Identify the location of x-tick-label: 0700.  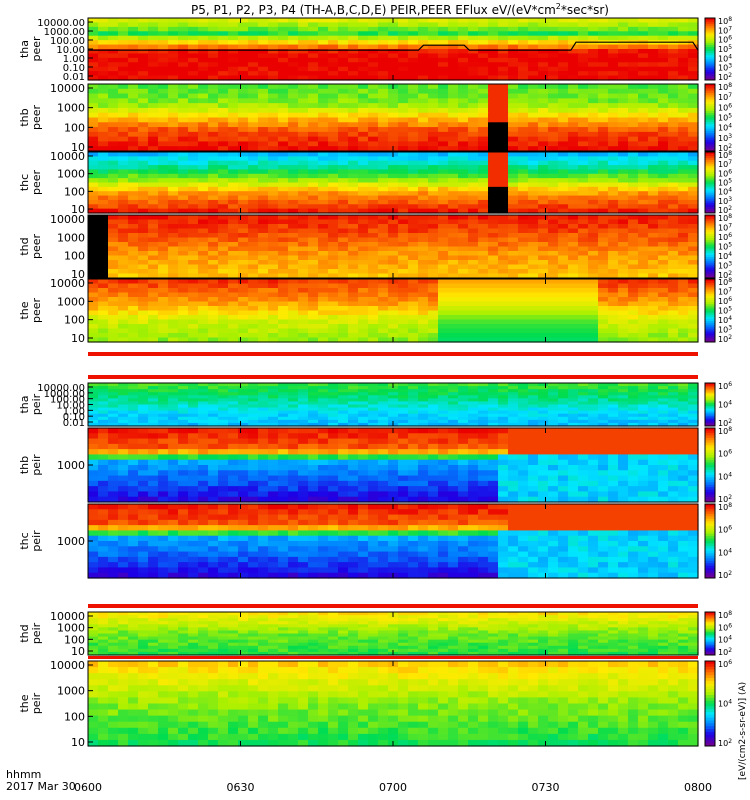
(393, 787).